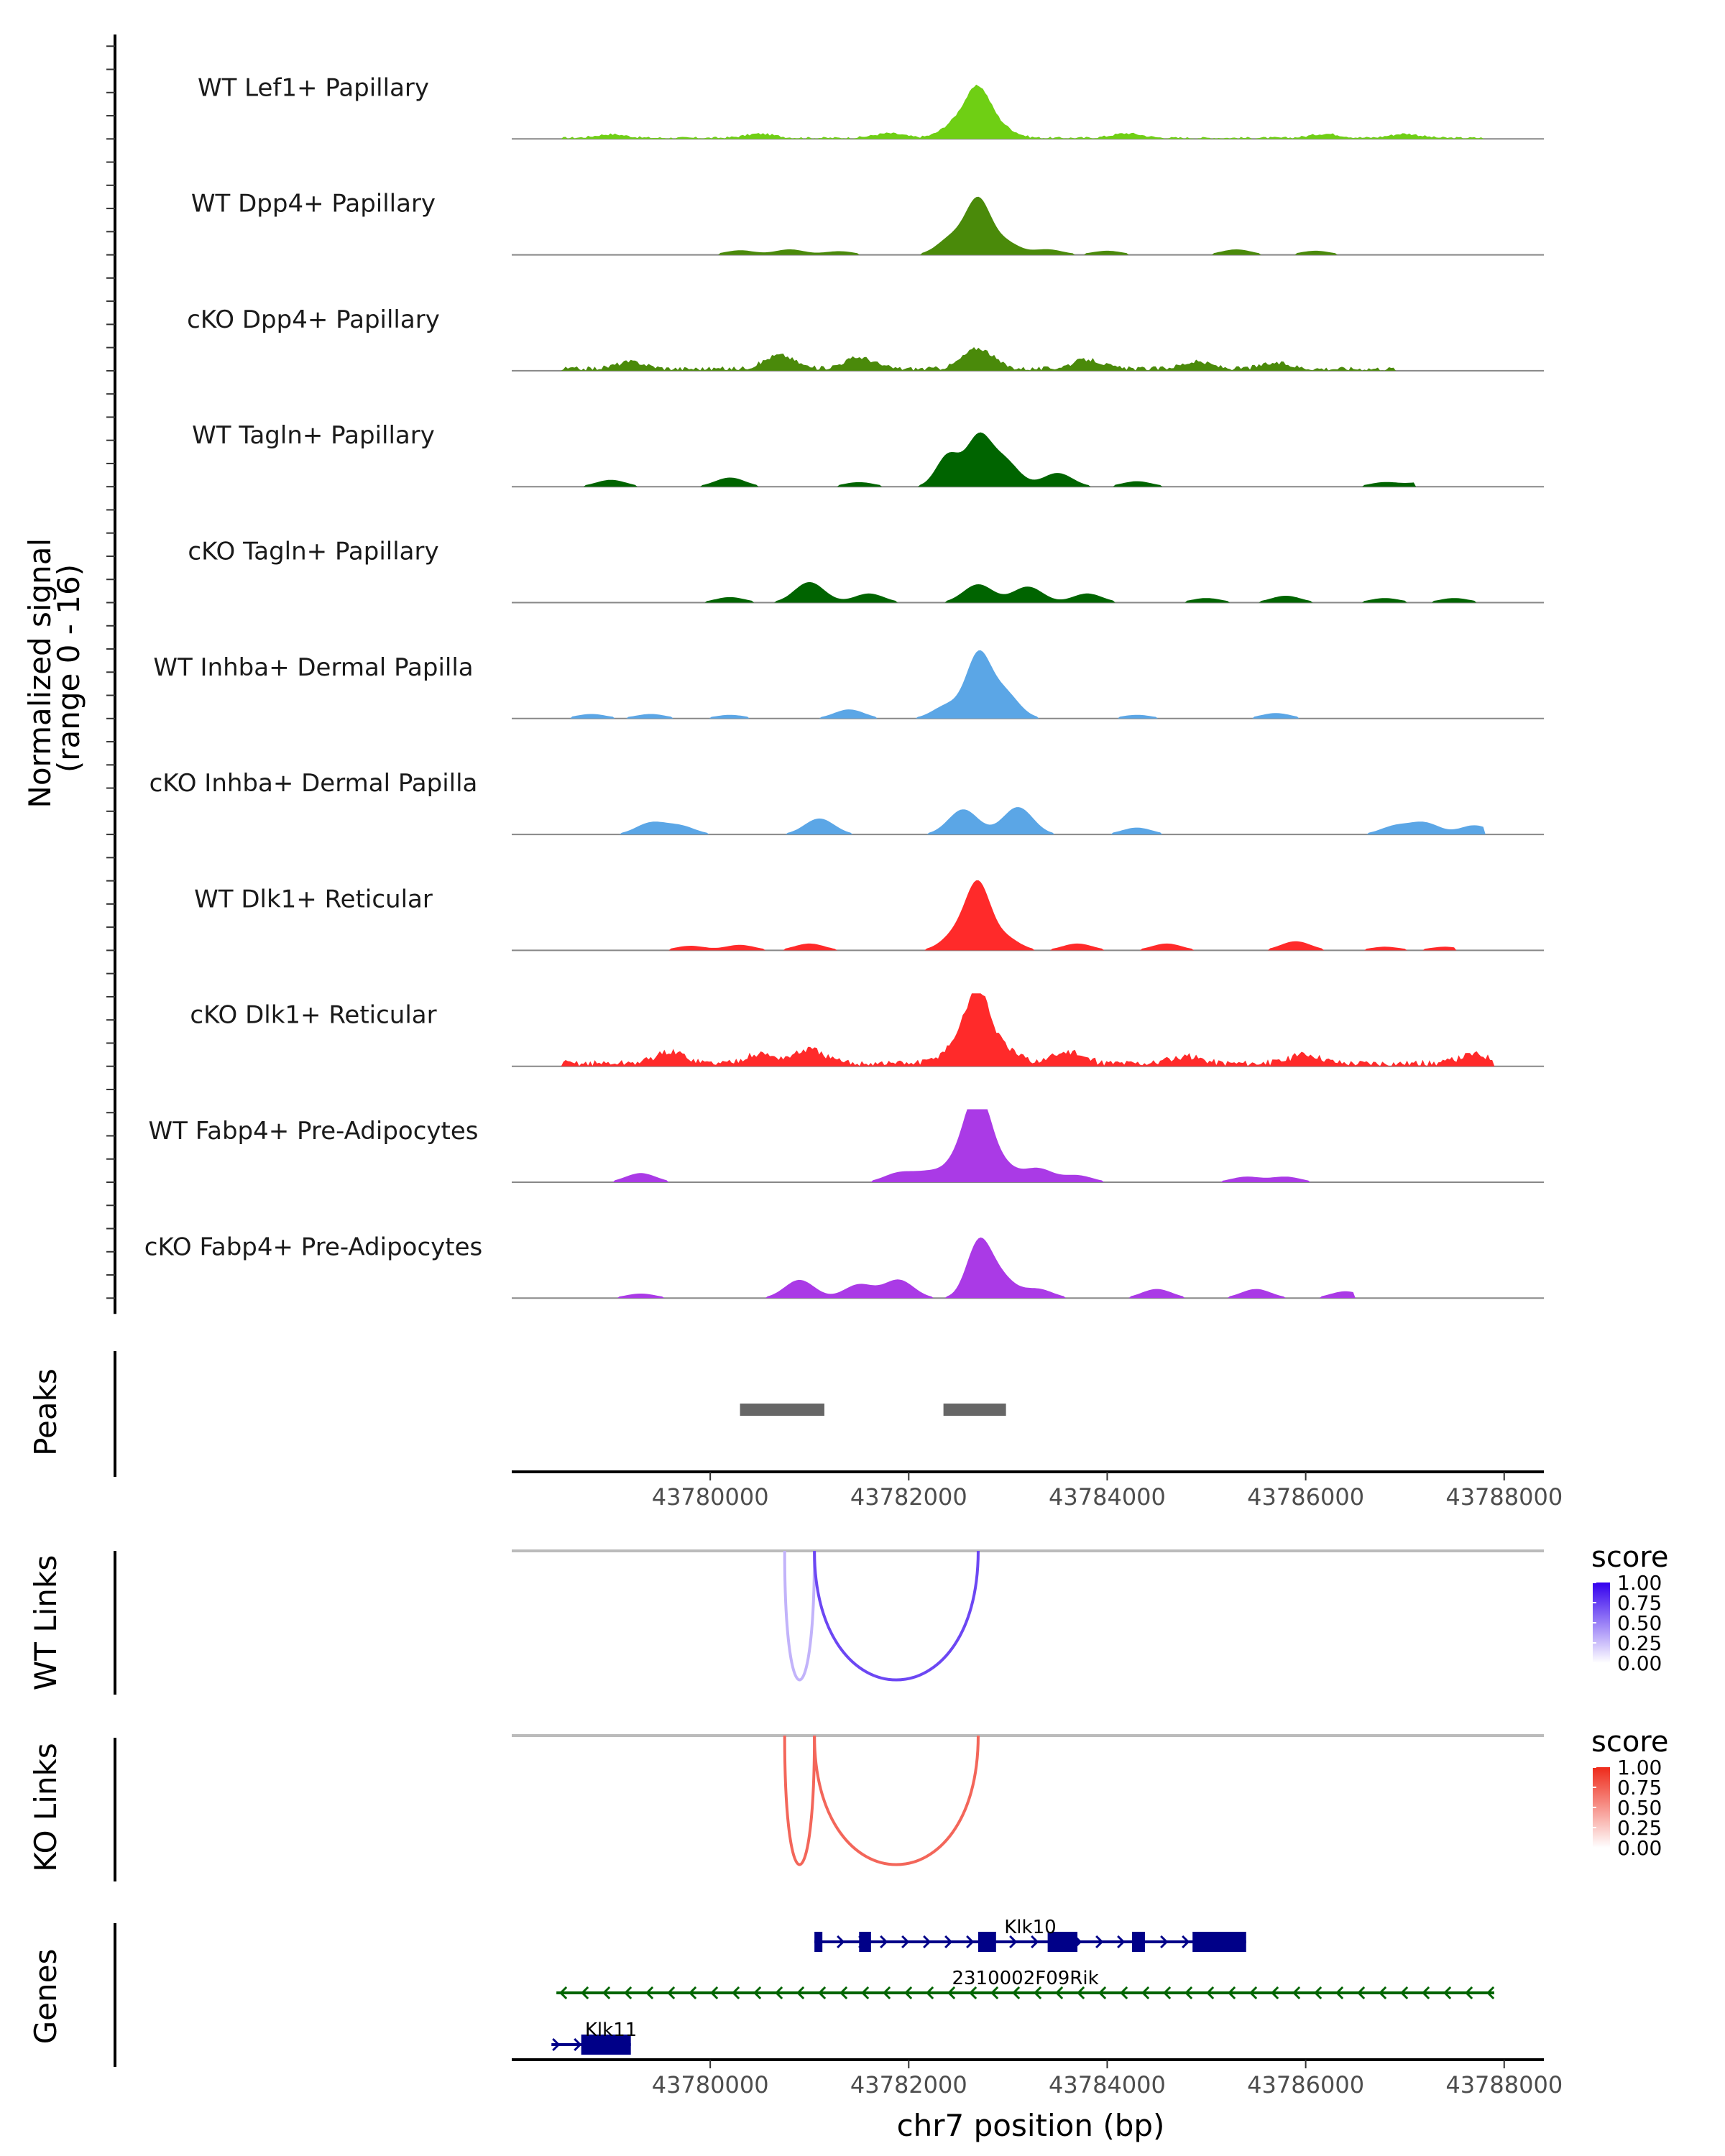  I want to click on coverage-track-cko-dlk1-reticular: cKO Dlk1+ Reticular, so click(867, 1030).